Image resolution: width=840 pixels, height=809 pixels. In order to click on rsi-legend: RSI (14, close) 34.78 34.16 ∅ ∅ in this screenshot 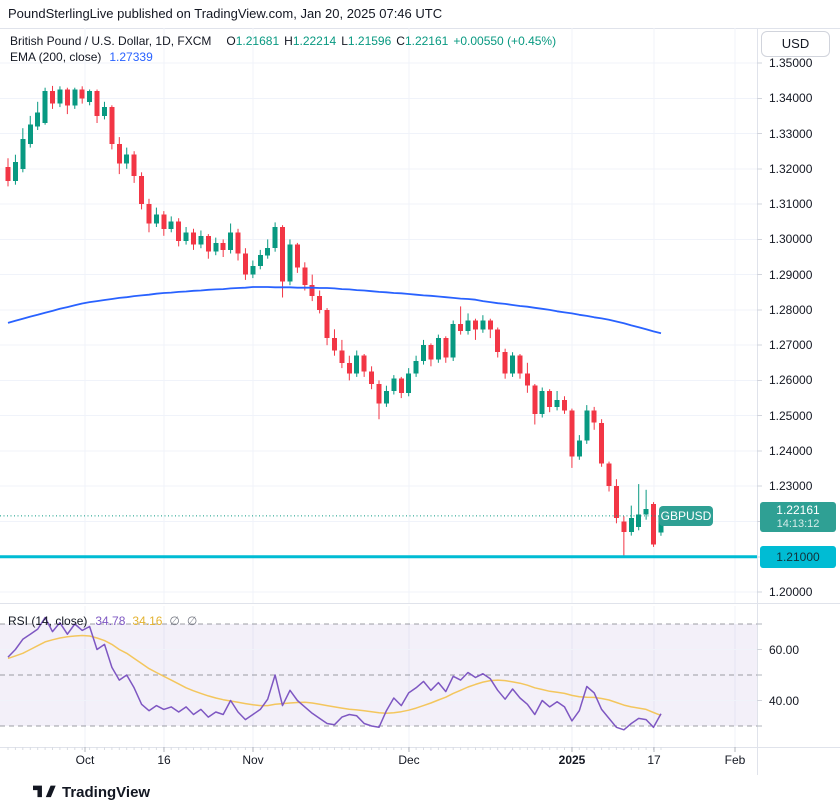, I will do `click(102, 621)`.